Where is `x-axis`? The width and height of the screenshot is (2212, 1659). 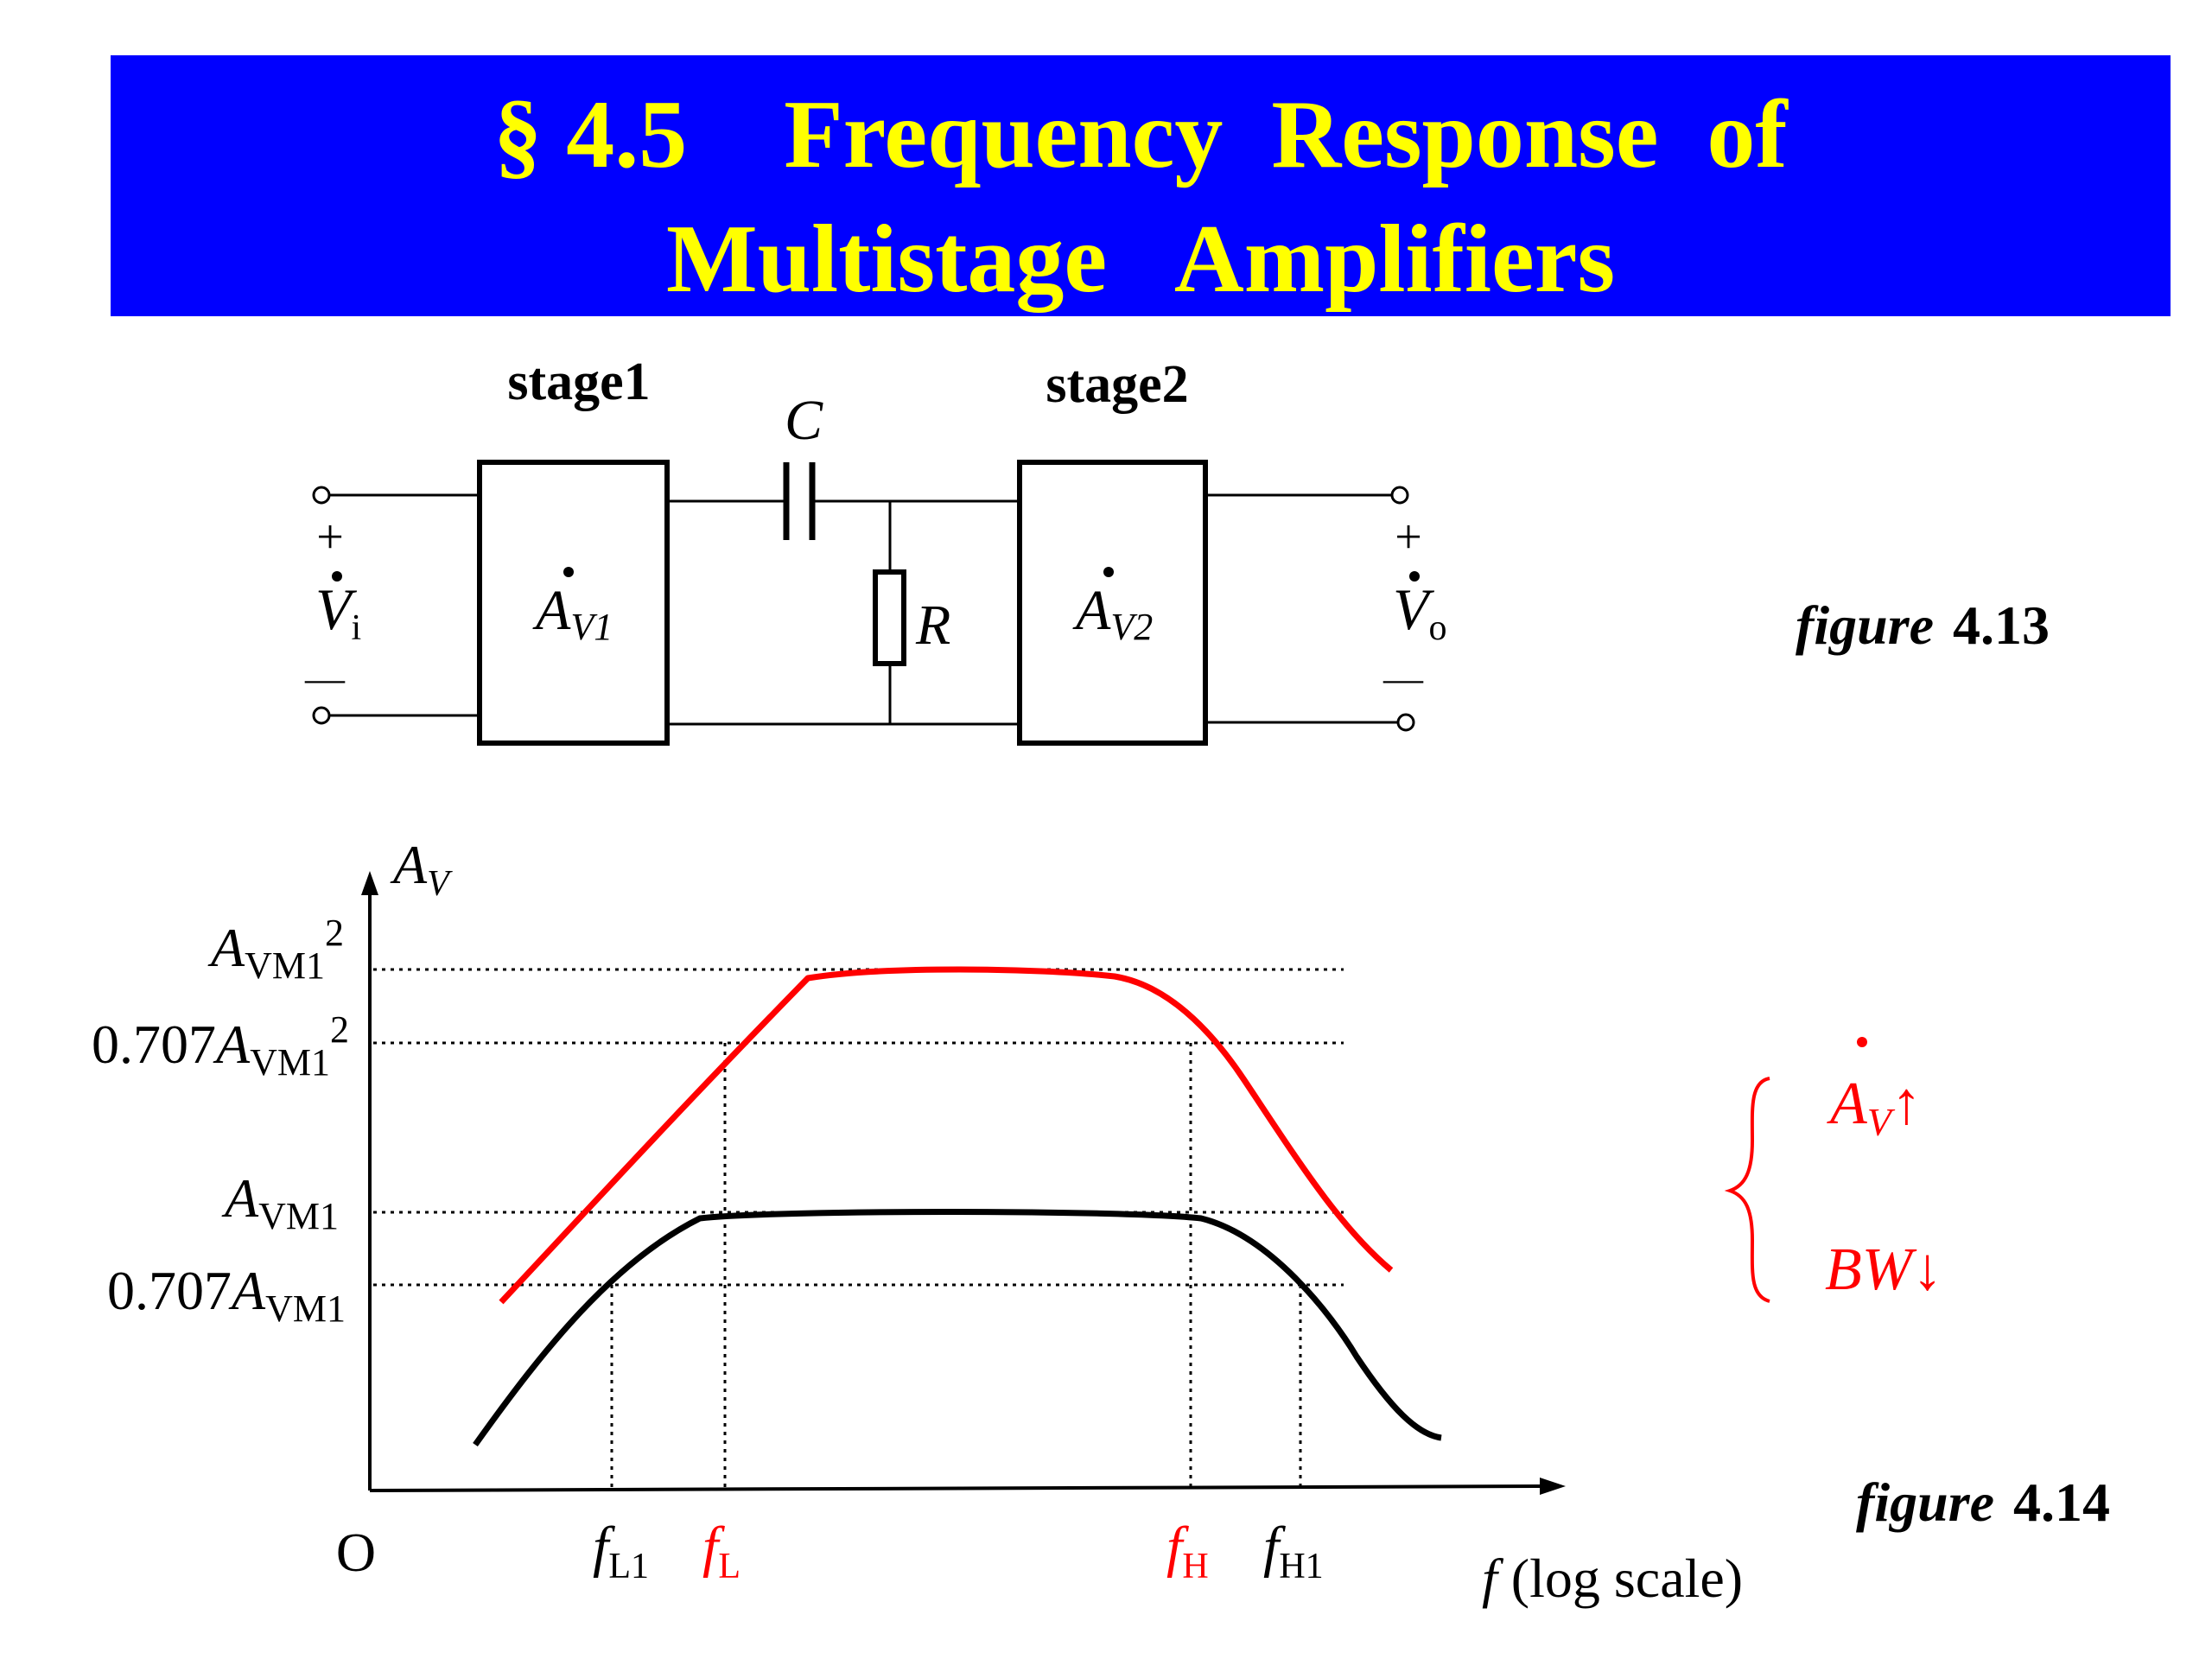
x-axis is located at coordinates (959, 1488).